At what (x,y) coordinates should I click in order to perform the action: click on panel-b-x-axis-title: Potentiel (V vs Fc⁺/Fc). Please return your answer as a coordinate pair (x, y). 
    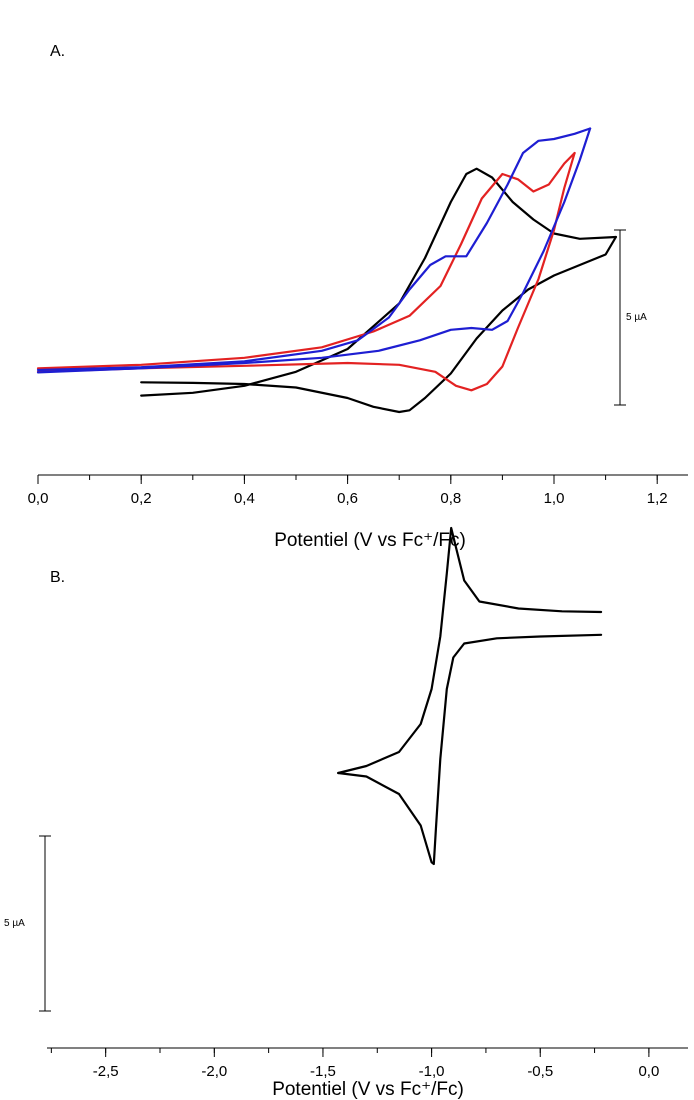
    Looking at the image, I should click on (368, 1089).